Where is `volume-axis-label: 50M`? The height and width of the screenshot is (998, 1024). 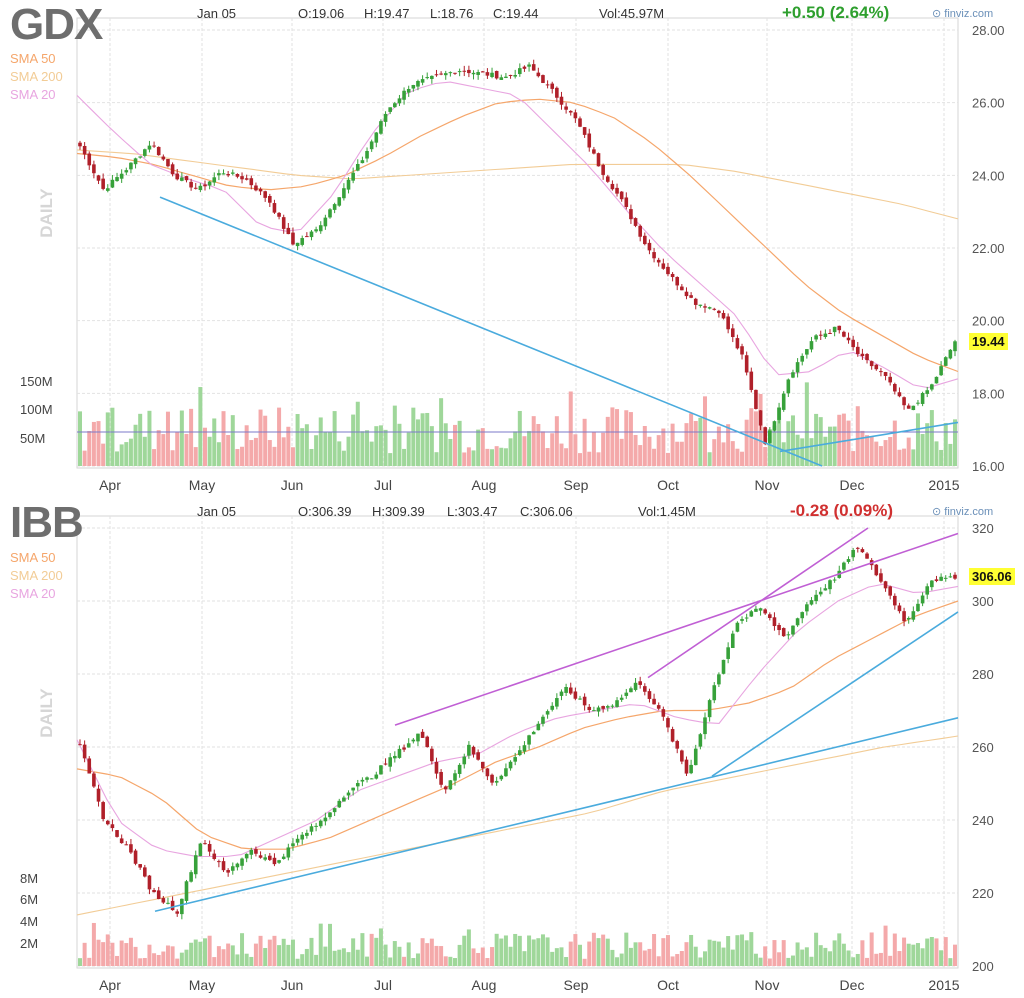
volume-axis-label: 50M is located at coordinates (32, 438).